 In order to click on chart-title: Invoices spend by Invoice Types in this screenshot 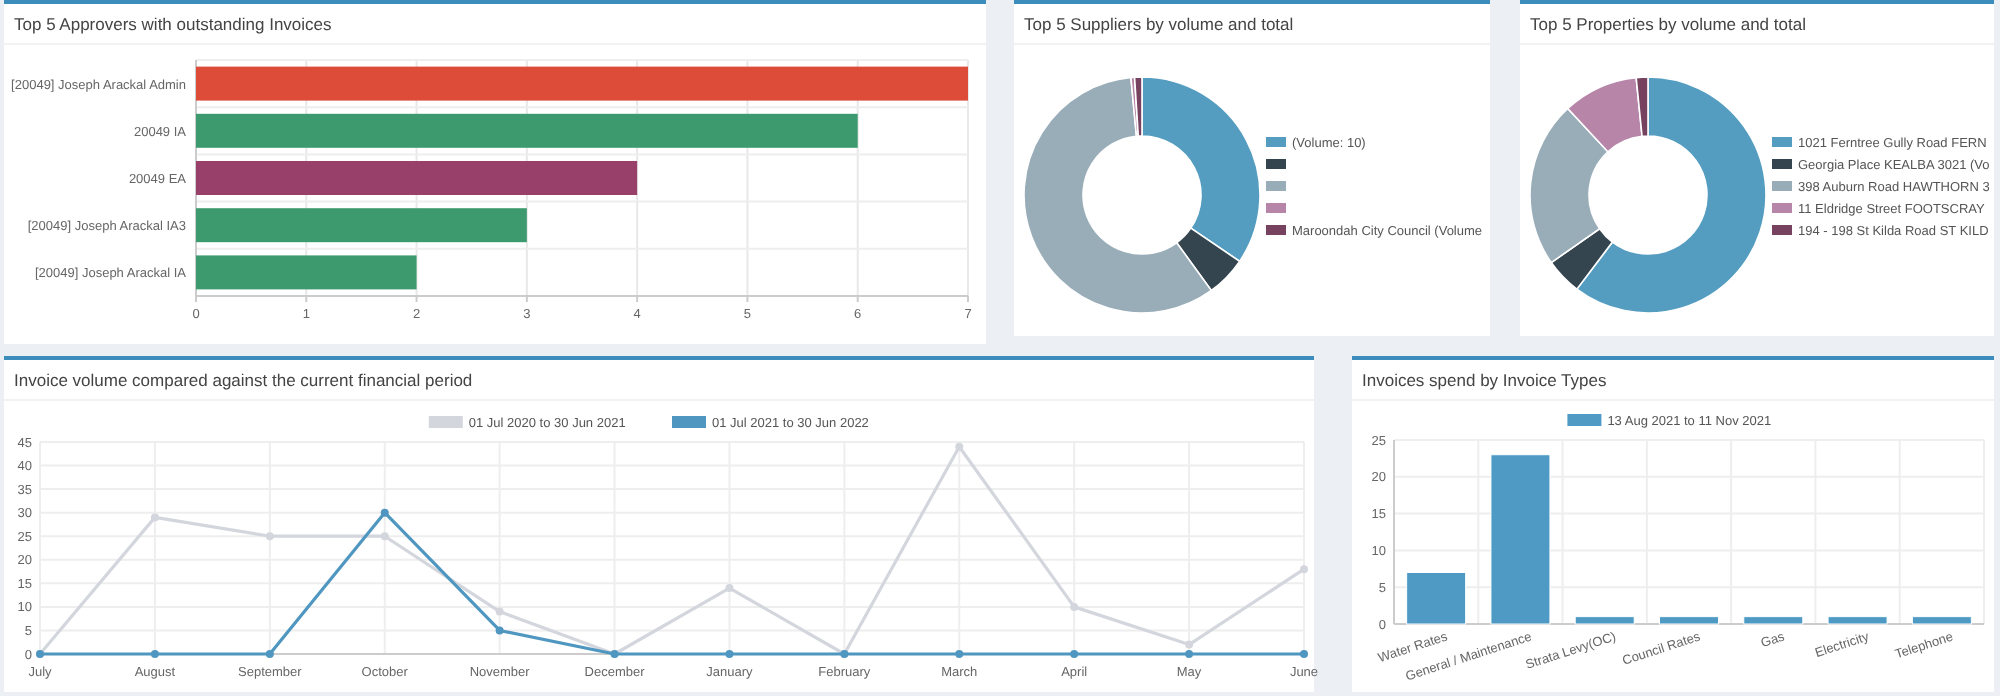, I will do `click(1484, 380)`.